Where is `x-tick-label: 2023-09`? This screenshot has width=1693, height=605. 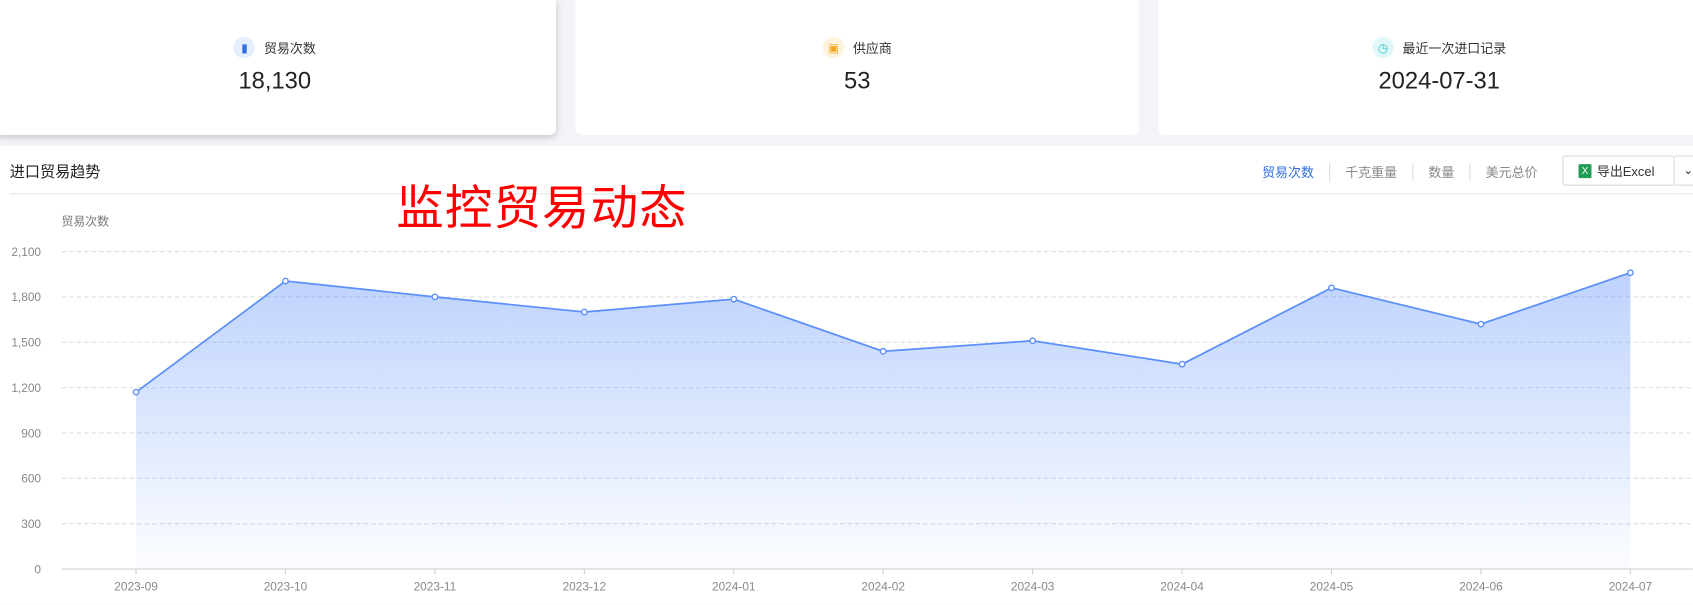 x-tick-label: 2023-09 is located at coordinates (136, 587).